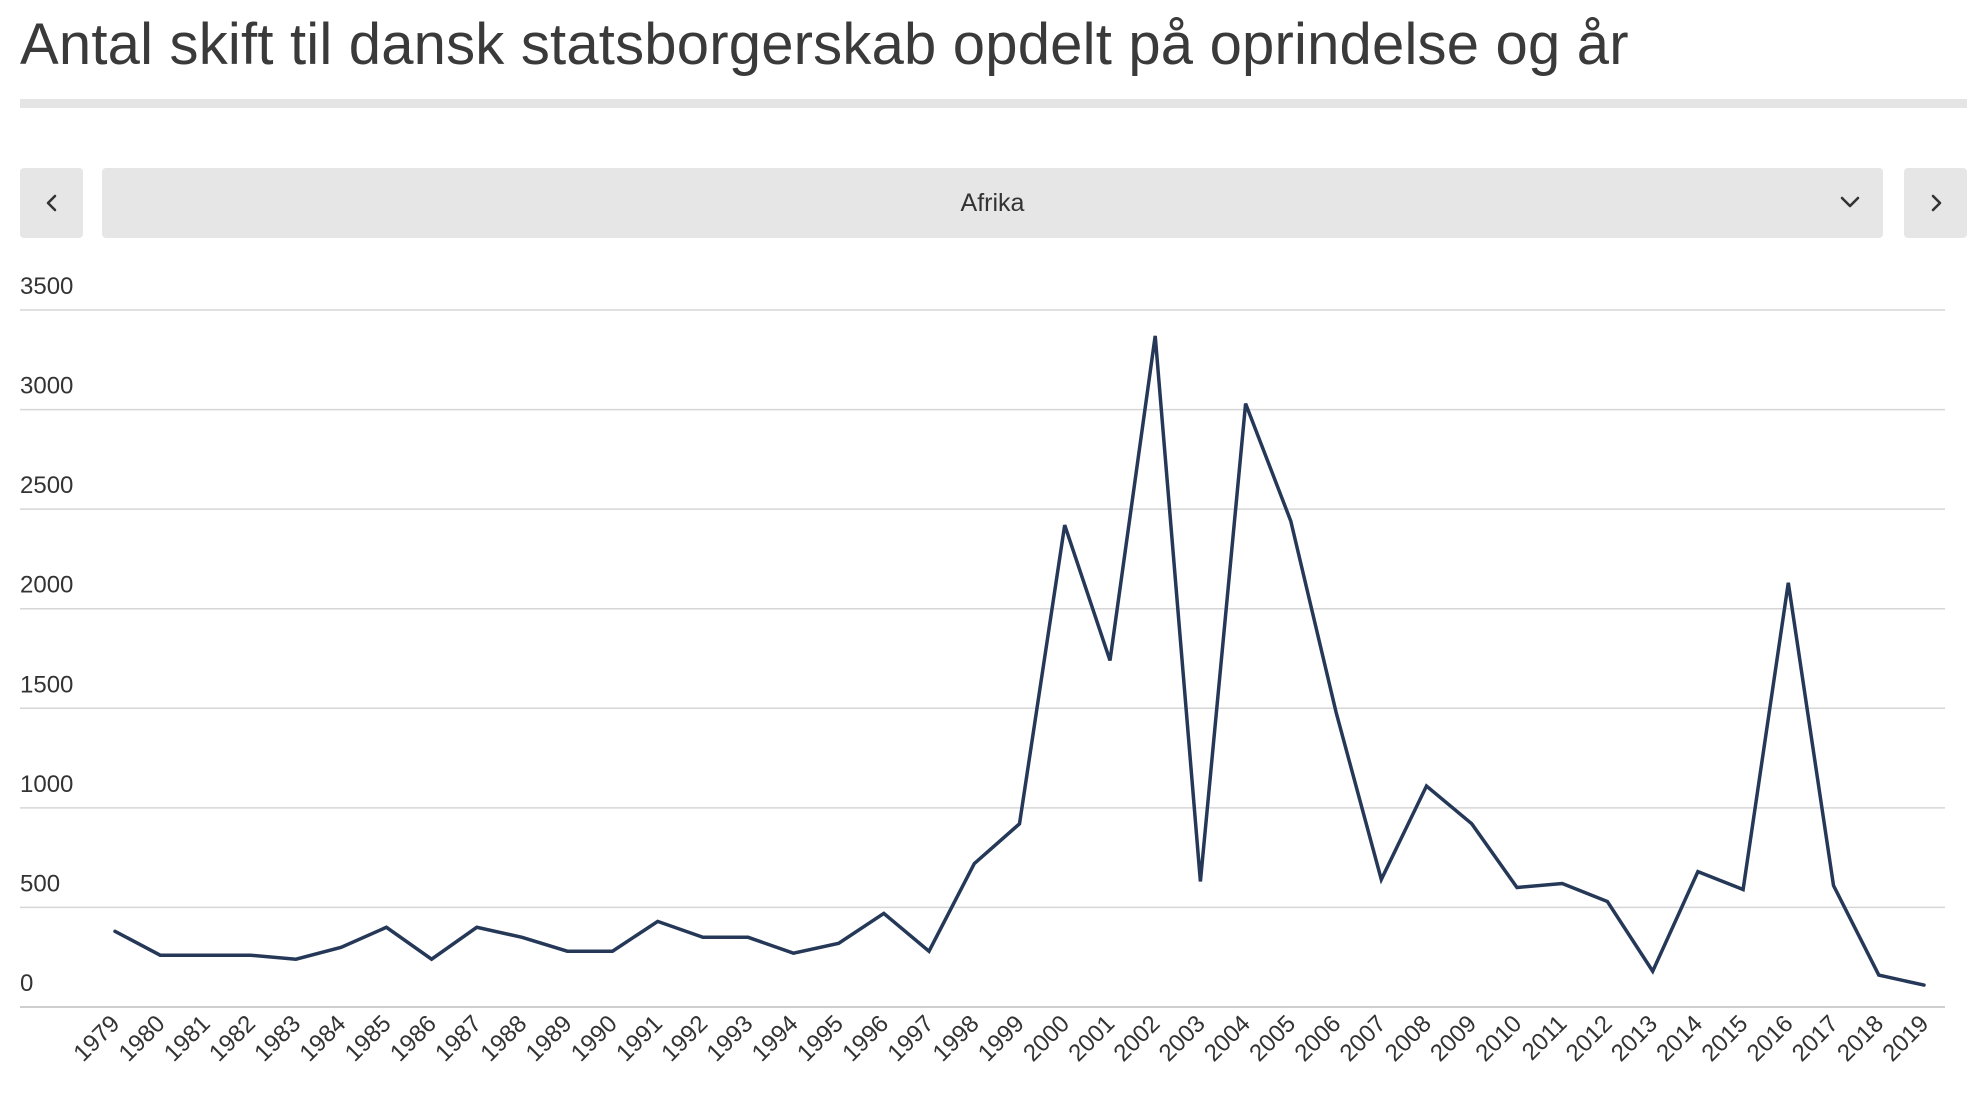 This screenshot has height=1110, width=1979. Describe the element at coordinates (46, 286) in the screenshot. I see `y-tick-label: 3500` at that location.